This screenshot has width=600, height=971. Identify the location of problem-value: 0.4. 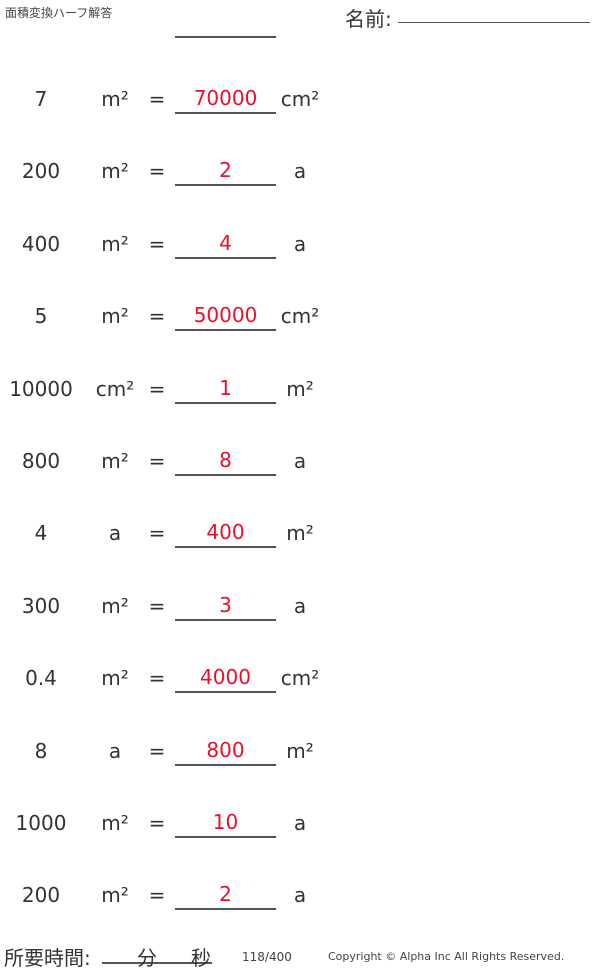
(41, 678).